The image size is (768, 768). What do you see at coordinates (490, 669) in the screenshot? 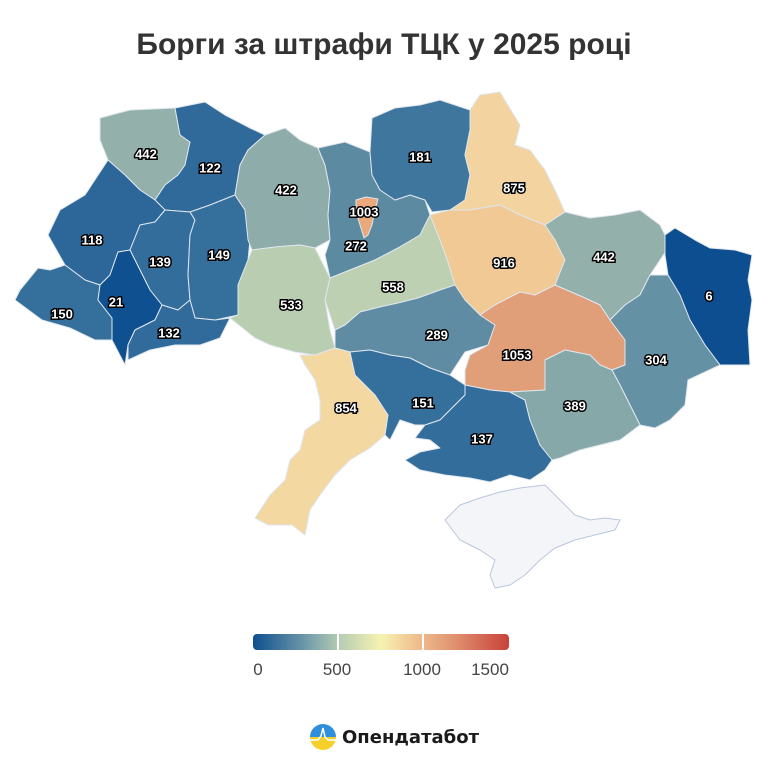
I see `legend-tick-1500: 1500` at bounding box center [490, 669].